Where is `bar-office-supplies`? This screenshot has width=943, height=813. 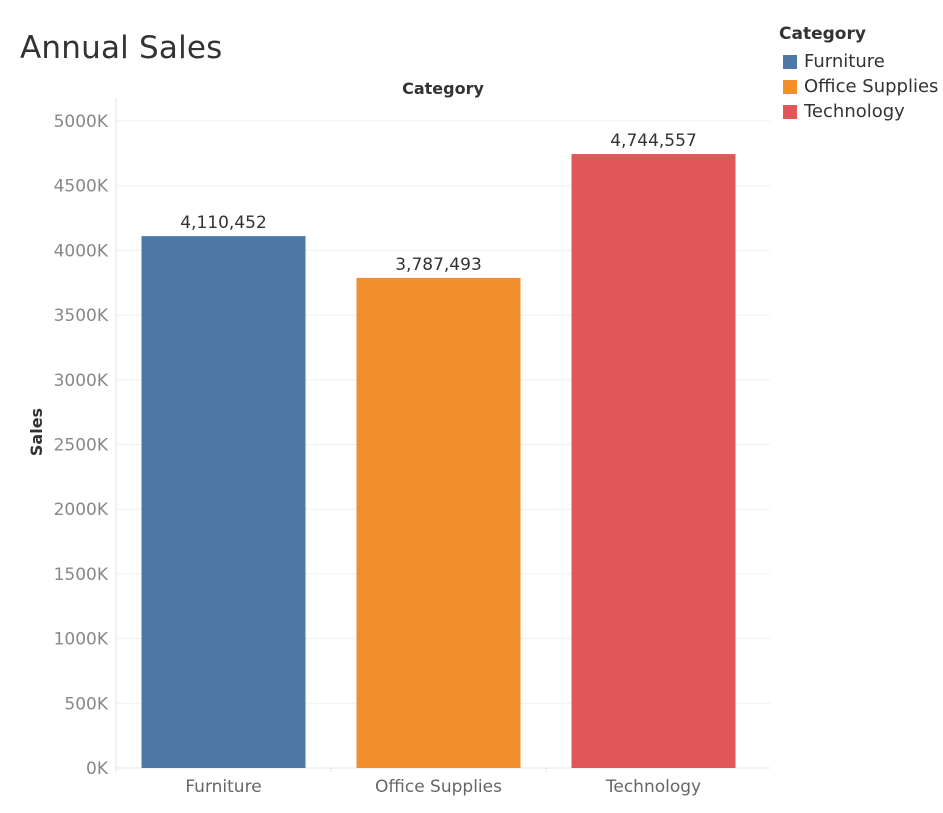 bar-office-supplies is located at coordinates (438, 522).